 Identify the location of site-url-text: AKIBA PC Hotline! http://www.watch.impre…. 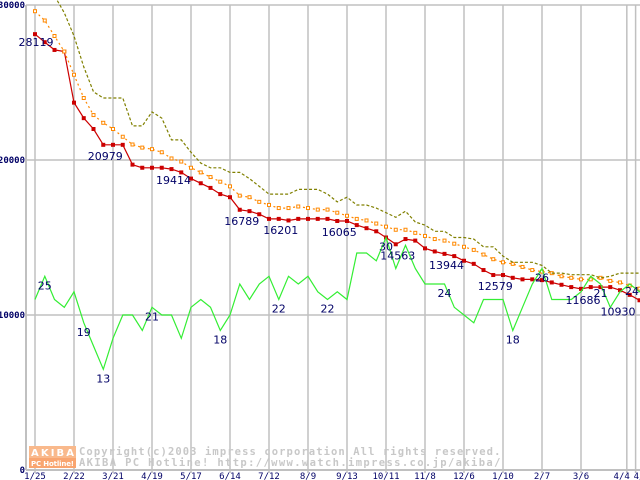
(290, 463).